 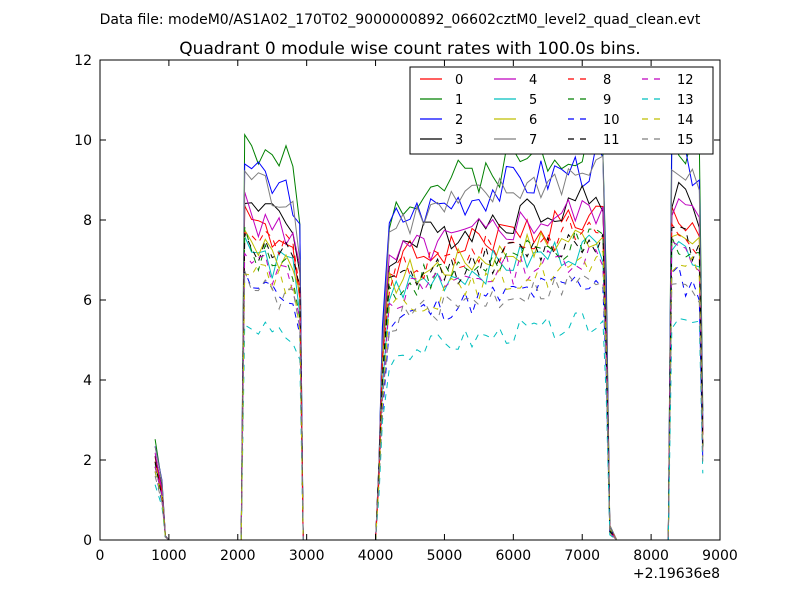 I want to click on y-tick-label: 10, so click(x=83, y=141).